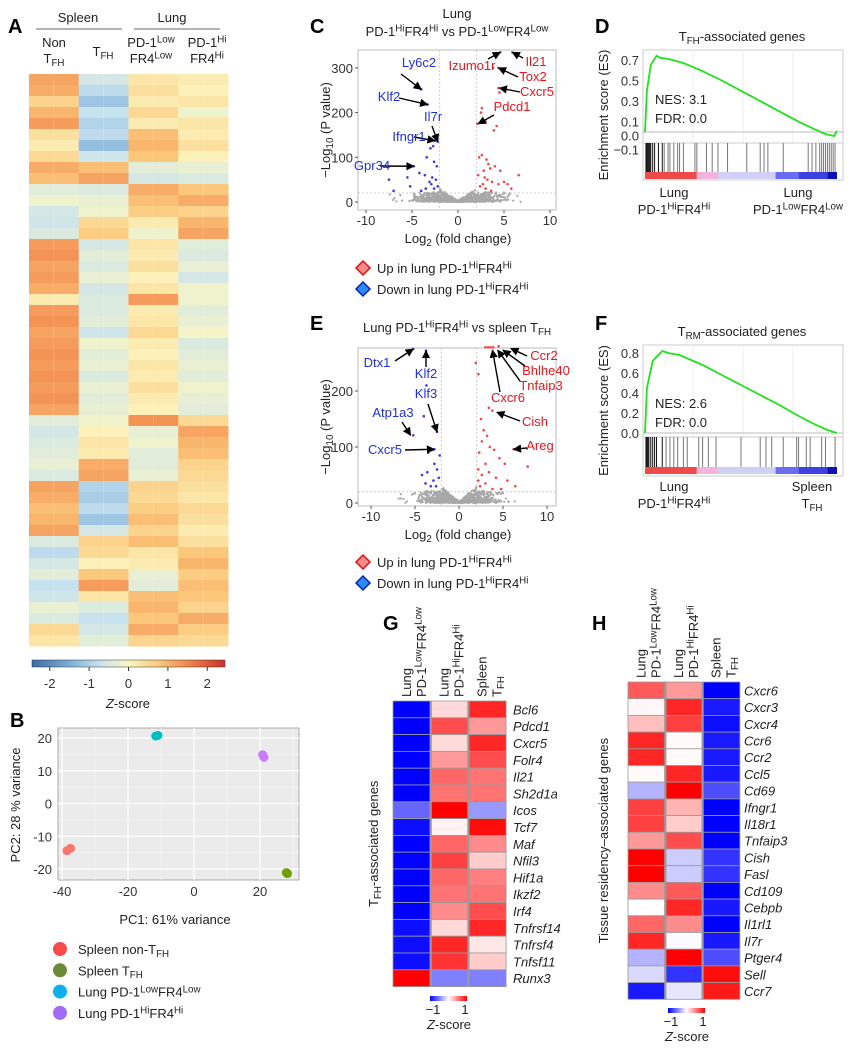 The width and height of the screenshot is (860, 1050). Describe the element at coordinates (42, 836) in the screenshot. I see `y-tick-label: -10` at that location.